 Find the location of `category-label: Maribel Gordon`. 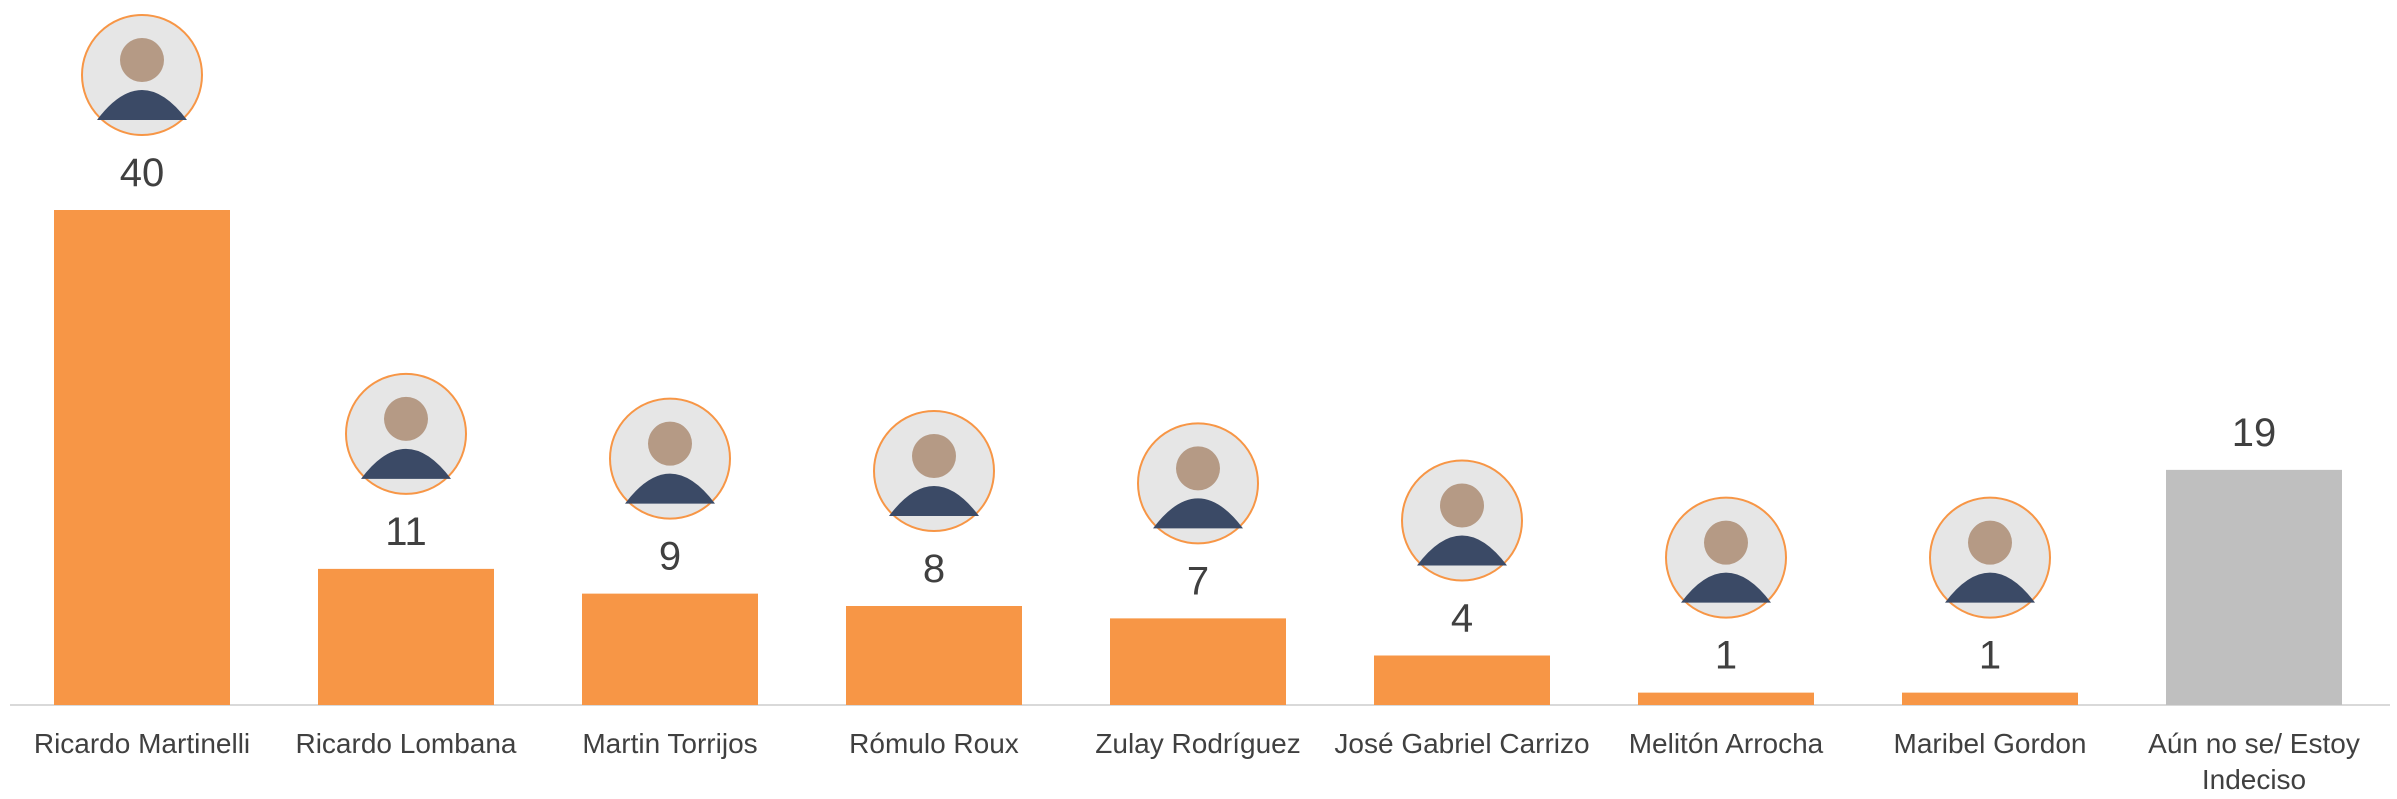

category-label: Maribel Gordon is located at coordinates (1990, 743).